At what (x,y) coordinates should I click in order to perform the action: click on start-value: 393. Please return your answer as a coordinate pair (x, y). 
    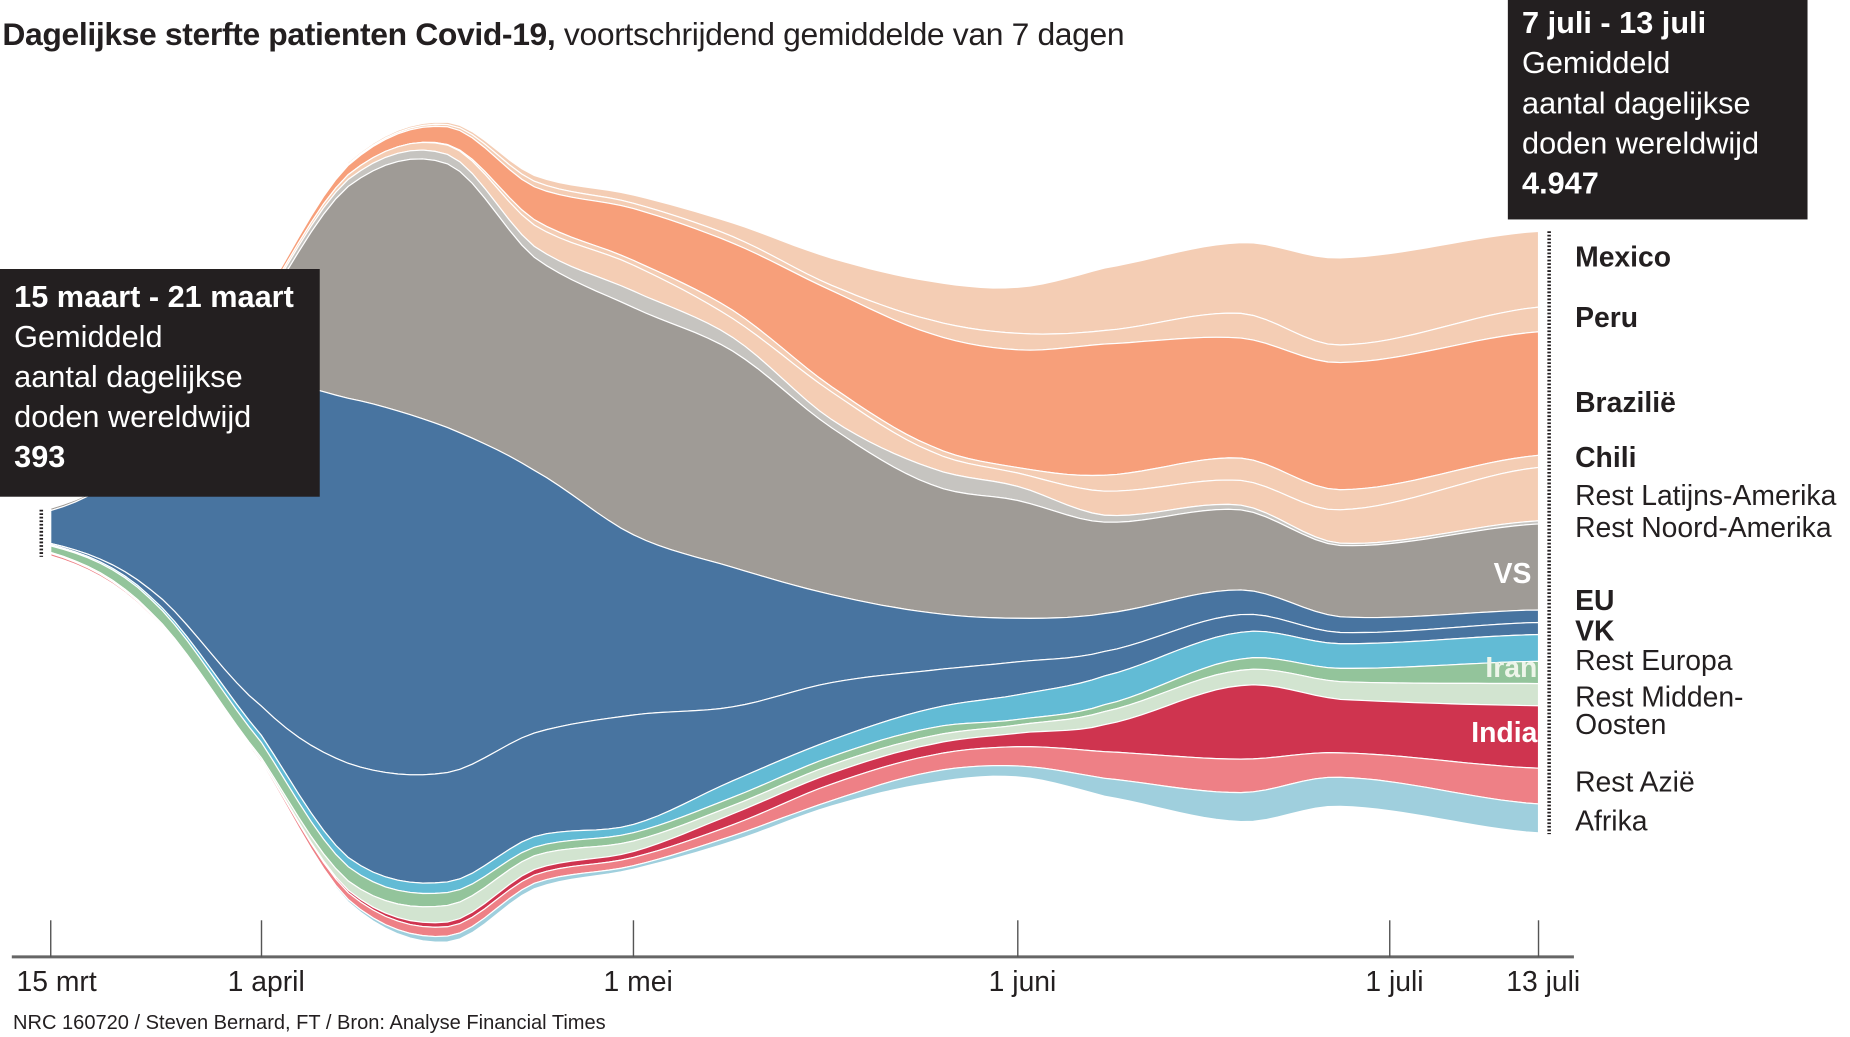
    Looking at the image, I should click on (40, 456).